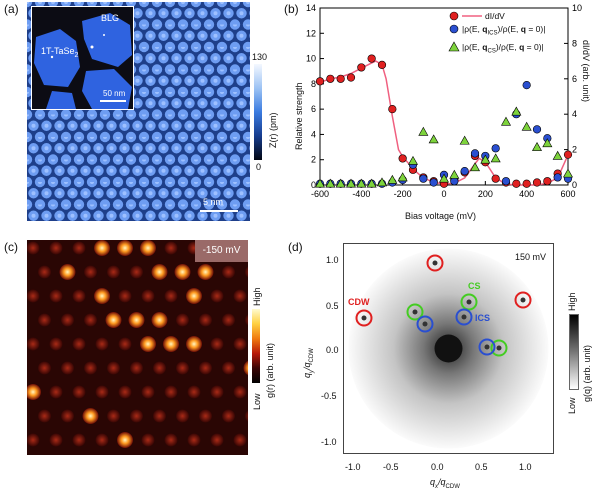  What do you see at coordinates (567, 194) in the screenshot?
I see `x-tick-label-6: 600` at bounding box center [567, 194].